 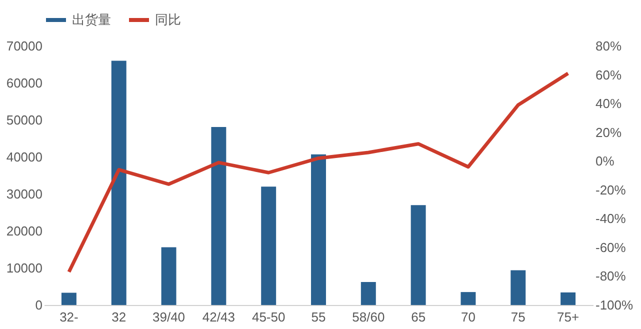 I want to click on y-tick-label: 60000, so click(x=24, y=83).